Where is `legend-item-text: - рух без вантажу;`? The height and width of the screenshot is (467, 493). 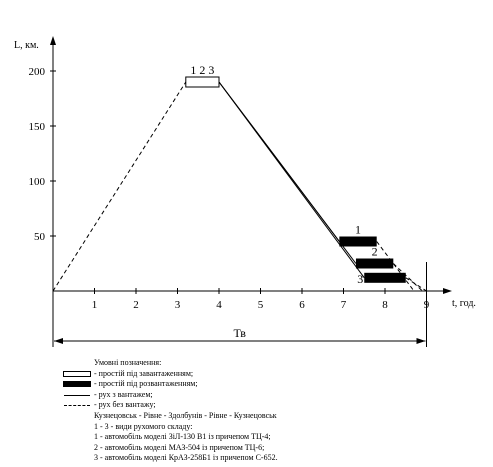
legend-item-text: - рух без вантажу; is located at coordinates (125, 405).